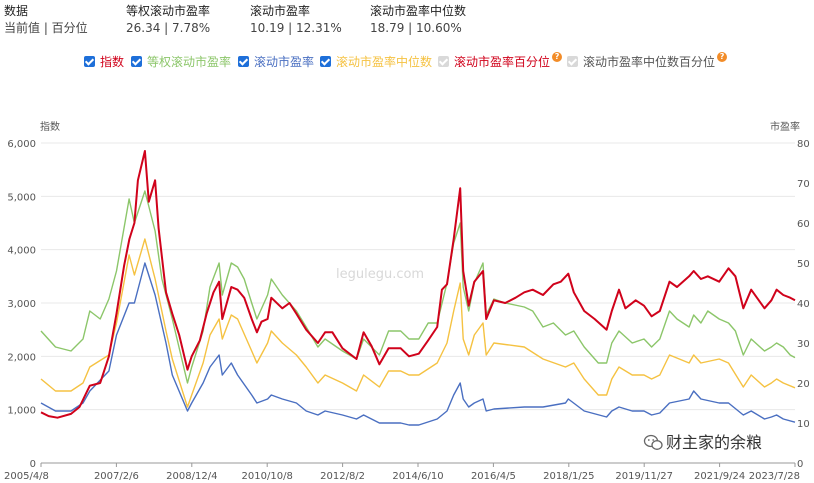  Describe the element at coordinates (116, 476) in the screenshot. I see `x-tick-label: 2007/2/6` at that location.